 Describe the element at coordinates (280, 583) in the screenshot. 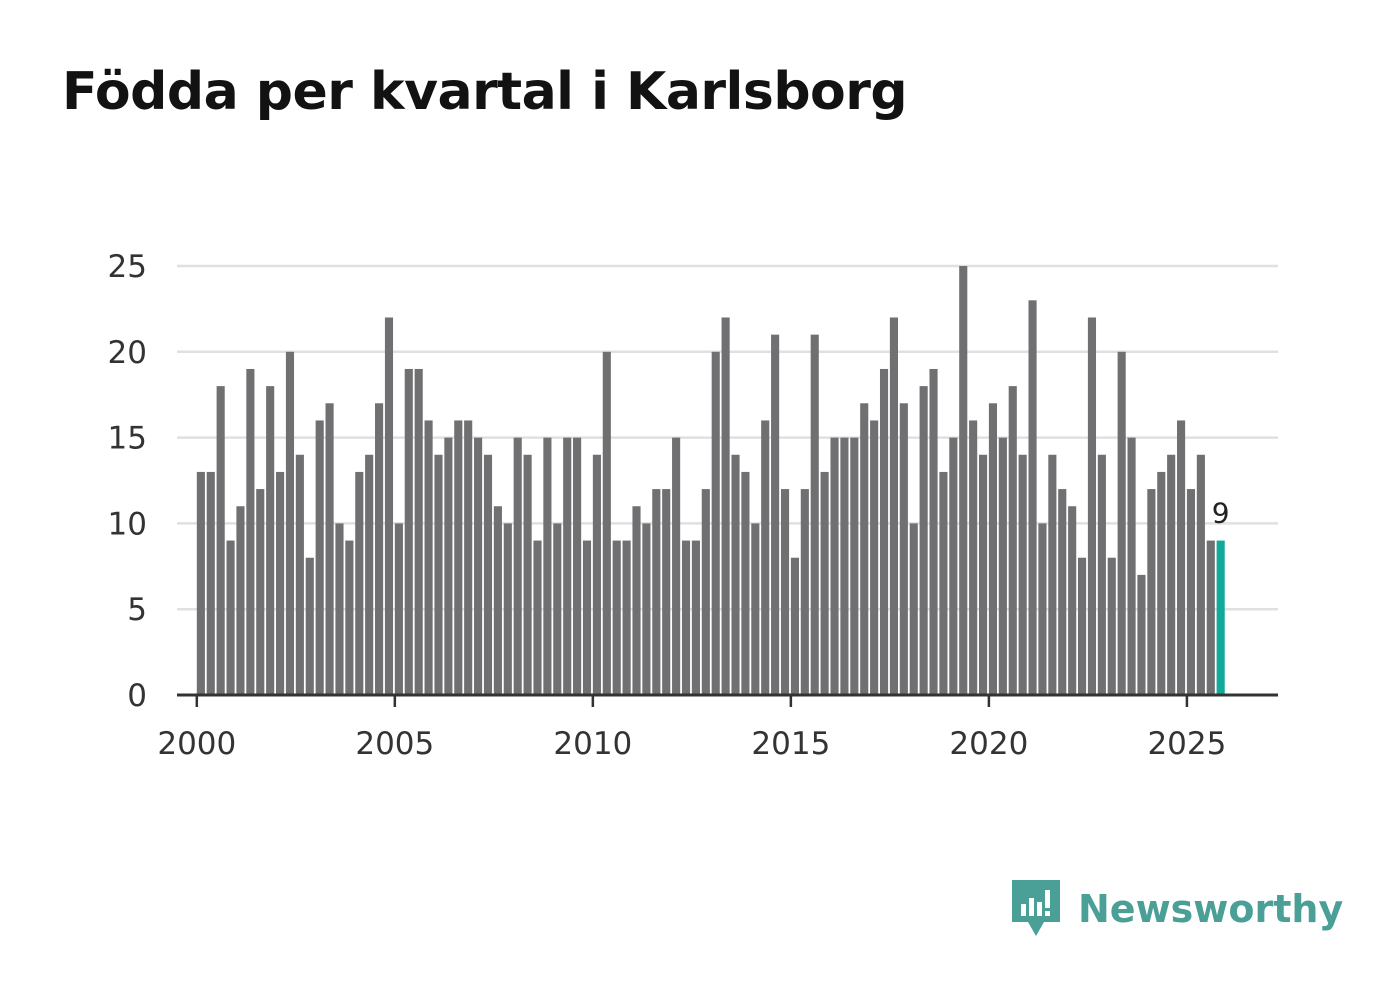

I see `bar-2002-q1` at that location.